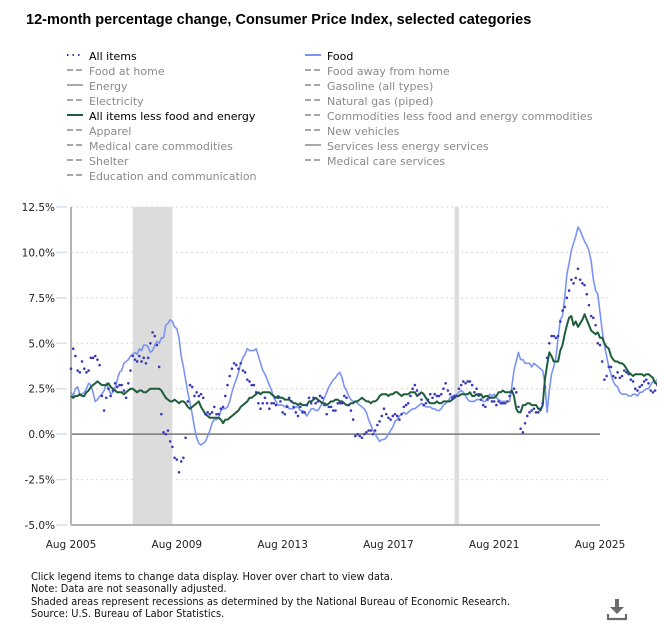 This screenshot has width=657, height=642. What do you see at coordinates (97, 160) in the screenshot?
I see `legend-item-shelter: Shelter` at bounding box center [97, 160].